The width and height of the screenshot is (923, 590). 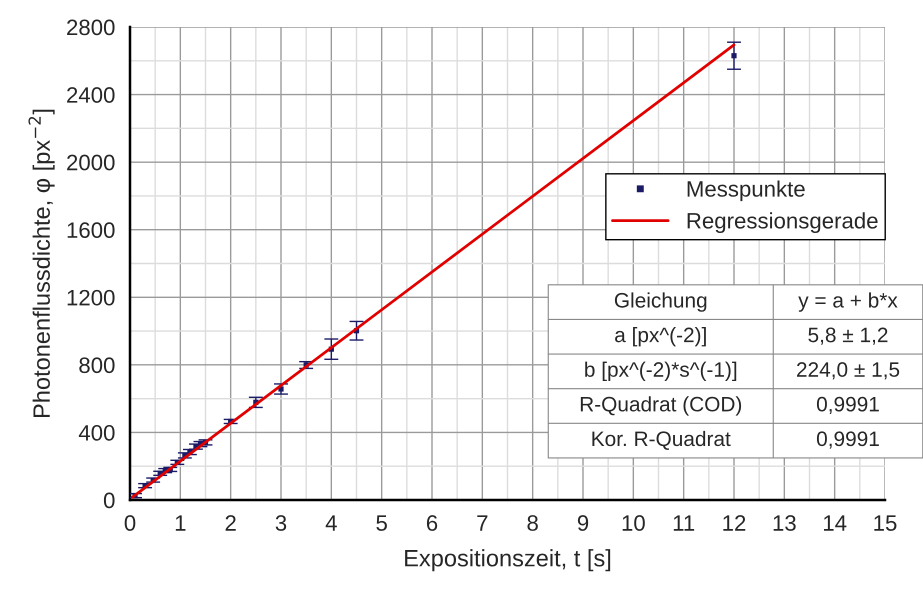 I want to click on y-tick-label: 2800, so click(x=91, y=28).